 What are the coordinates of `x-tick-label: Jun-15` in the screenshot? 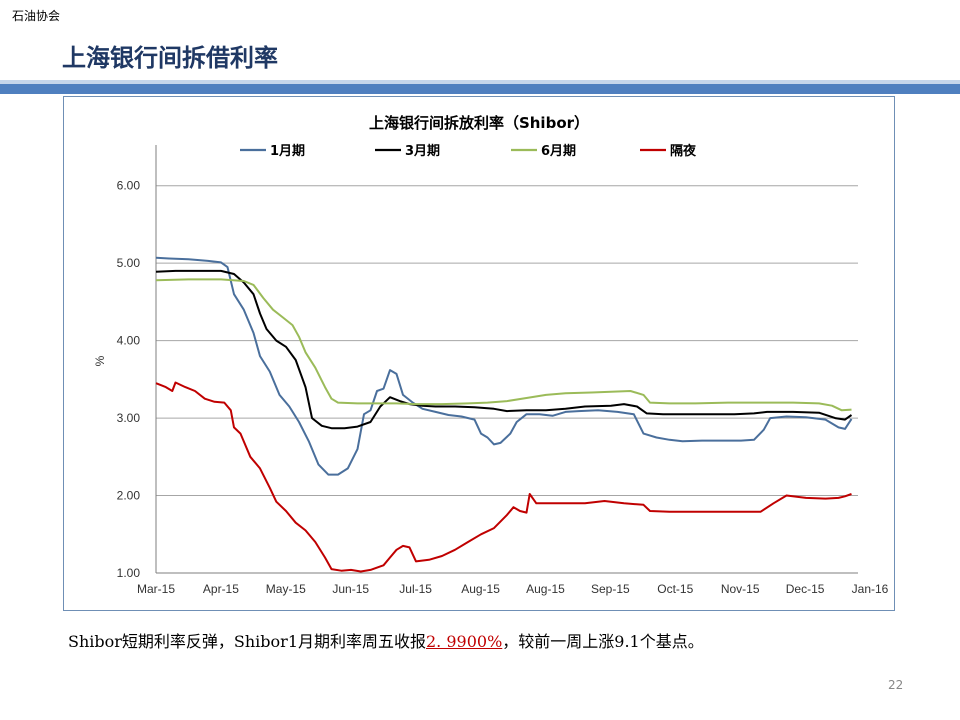 It's located at (350, 589).